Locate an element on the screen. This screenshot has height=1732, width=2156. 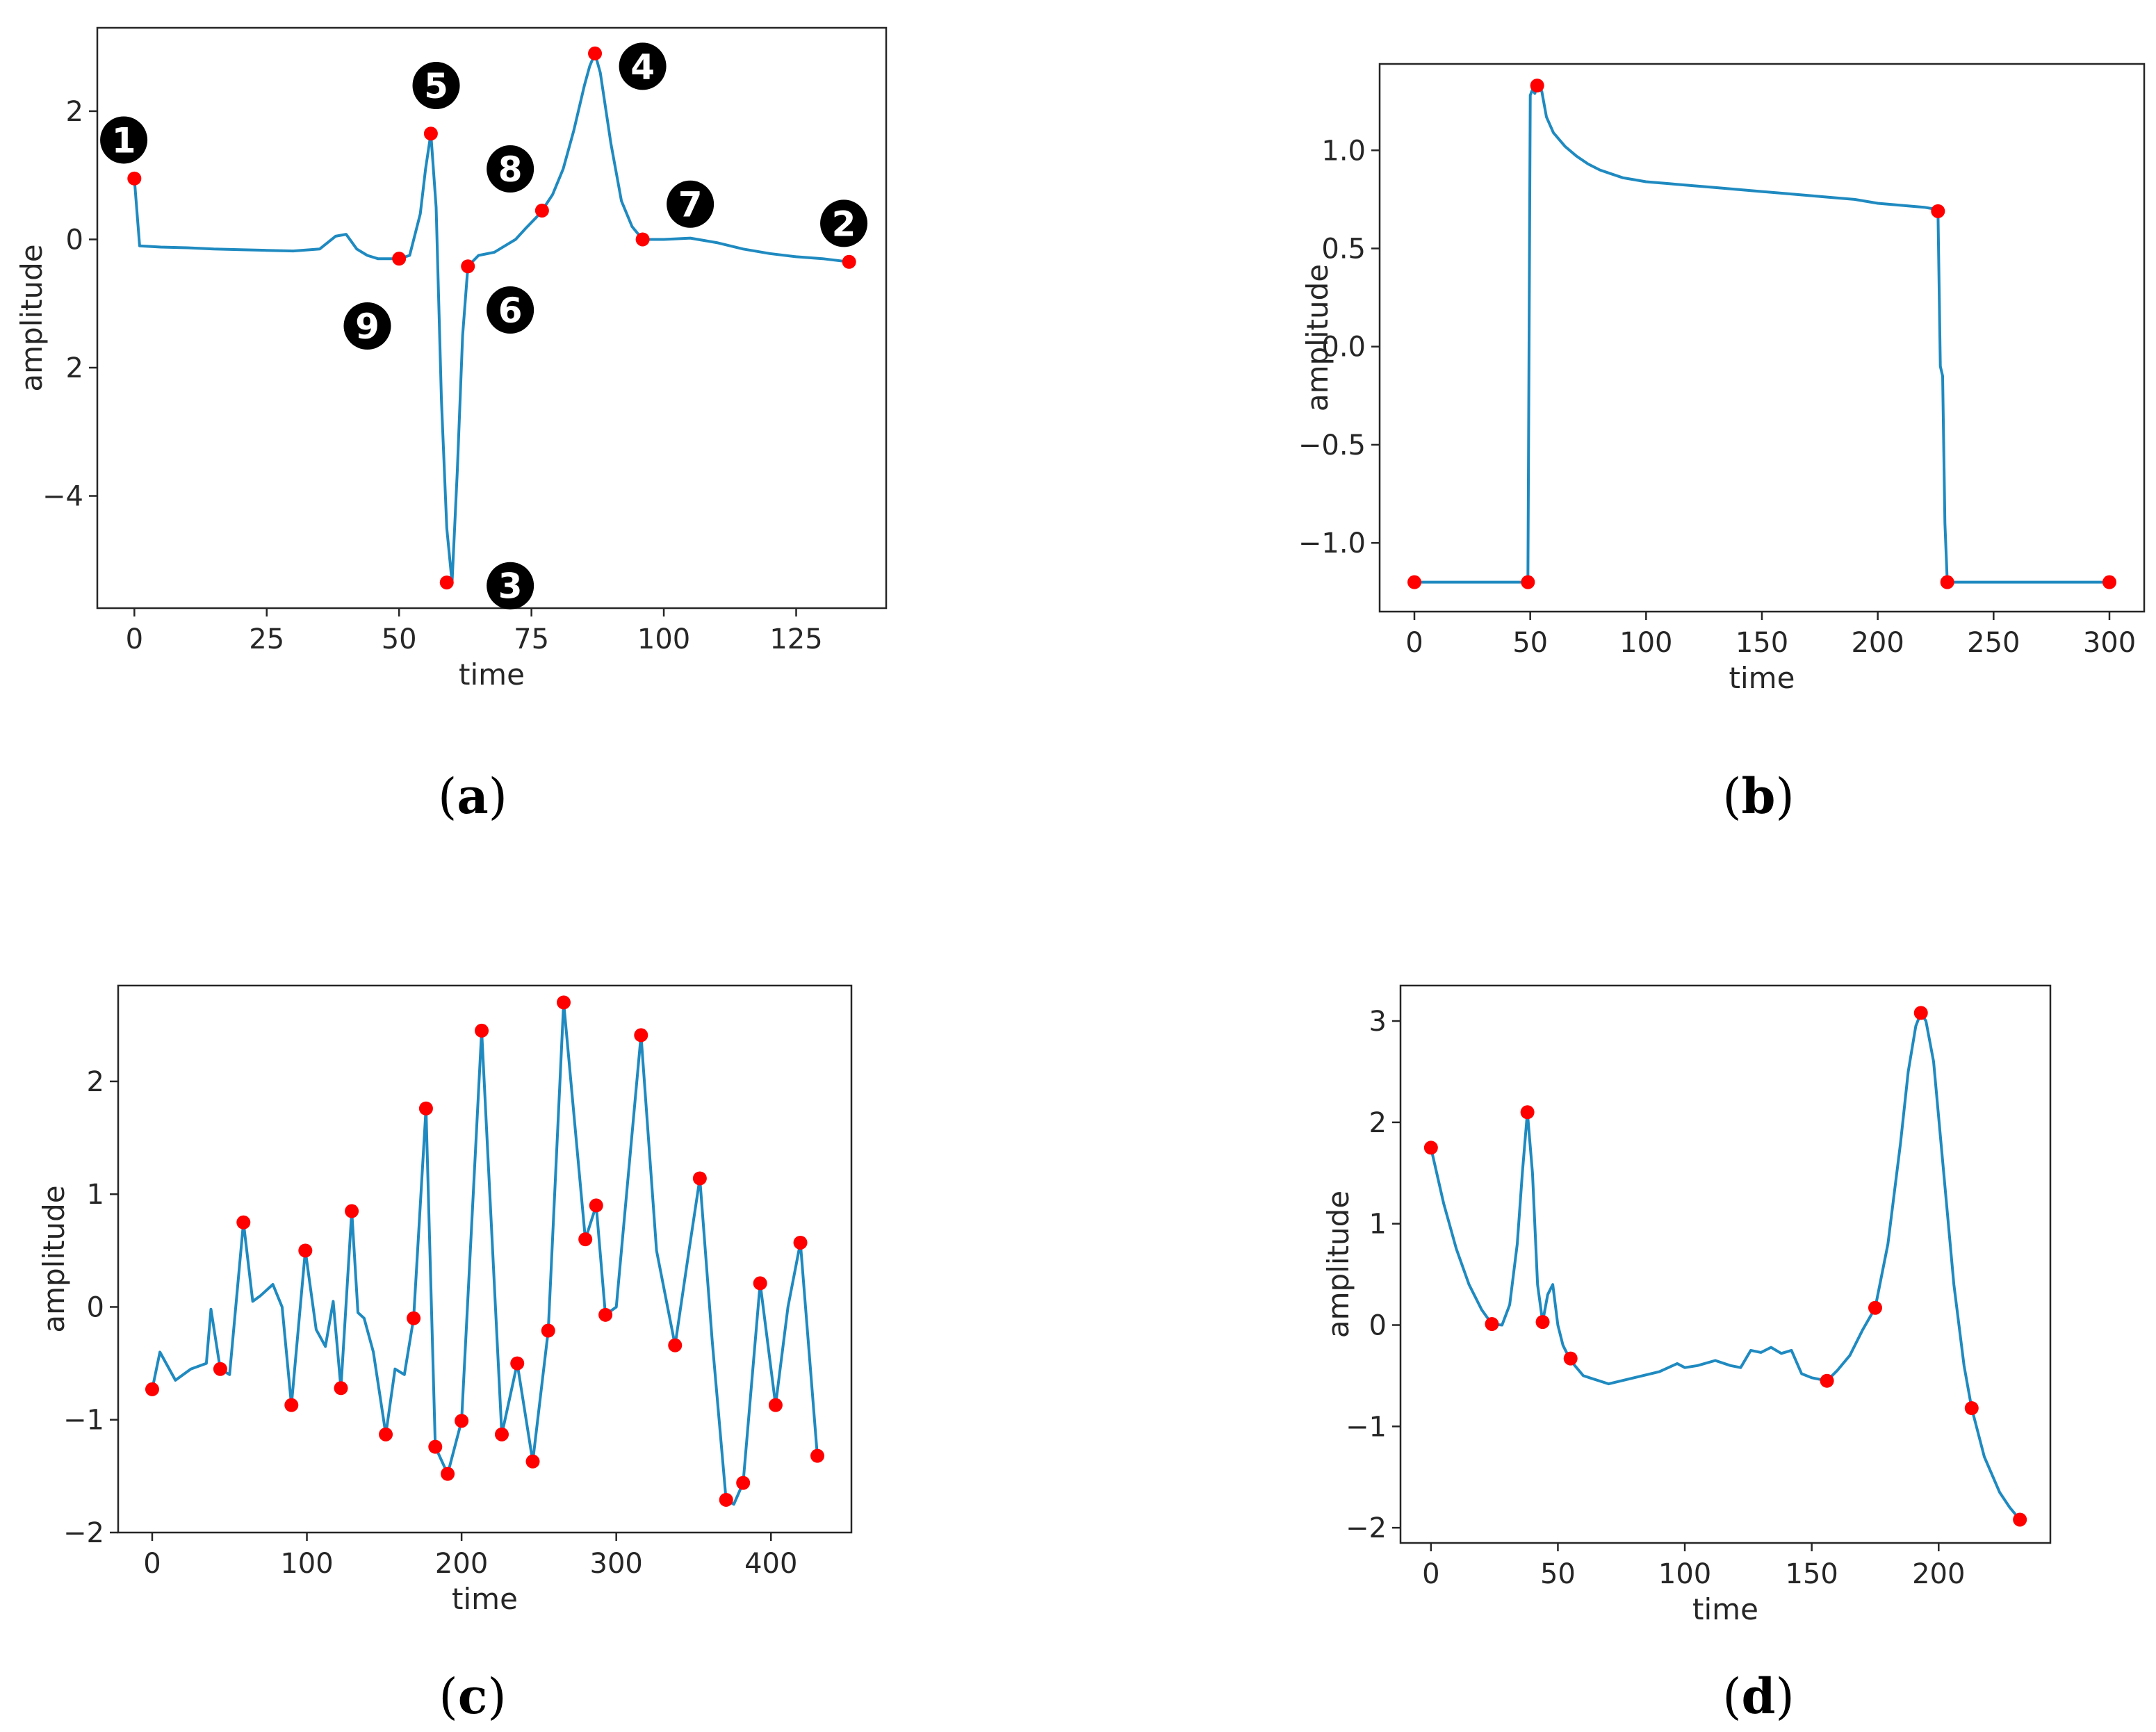
y-tick-label: −4 is located at coordinates (62, 497).